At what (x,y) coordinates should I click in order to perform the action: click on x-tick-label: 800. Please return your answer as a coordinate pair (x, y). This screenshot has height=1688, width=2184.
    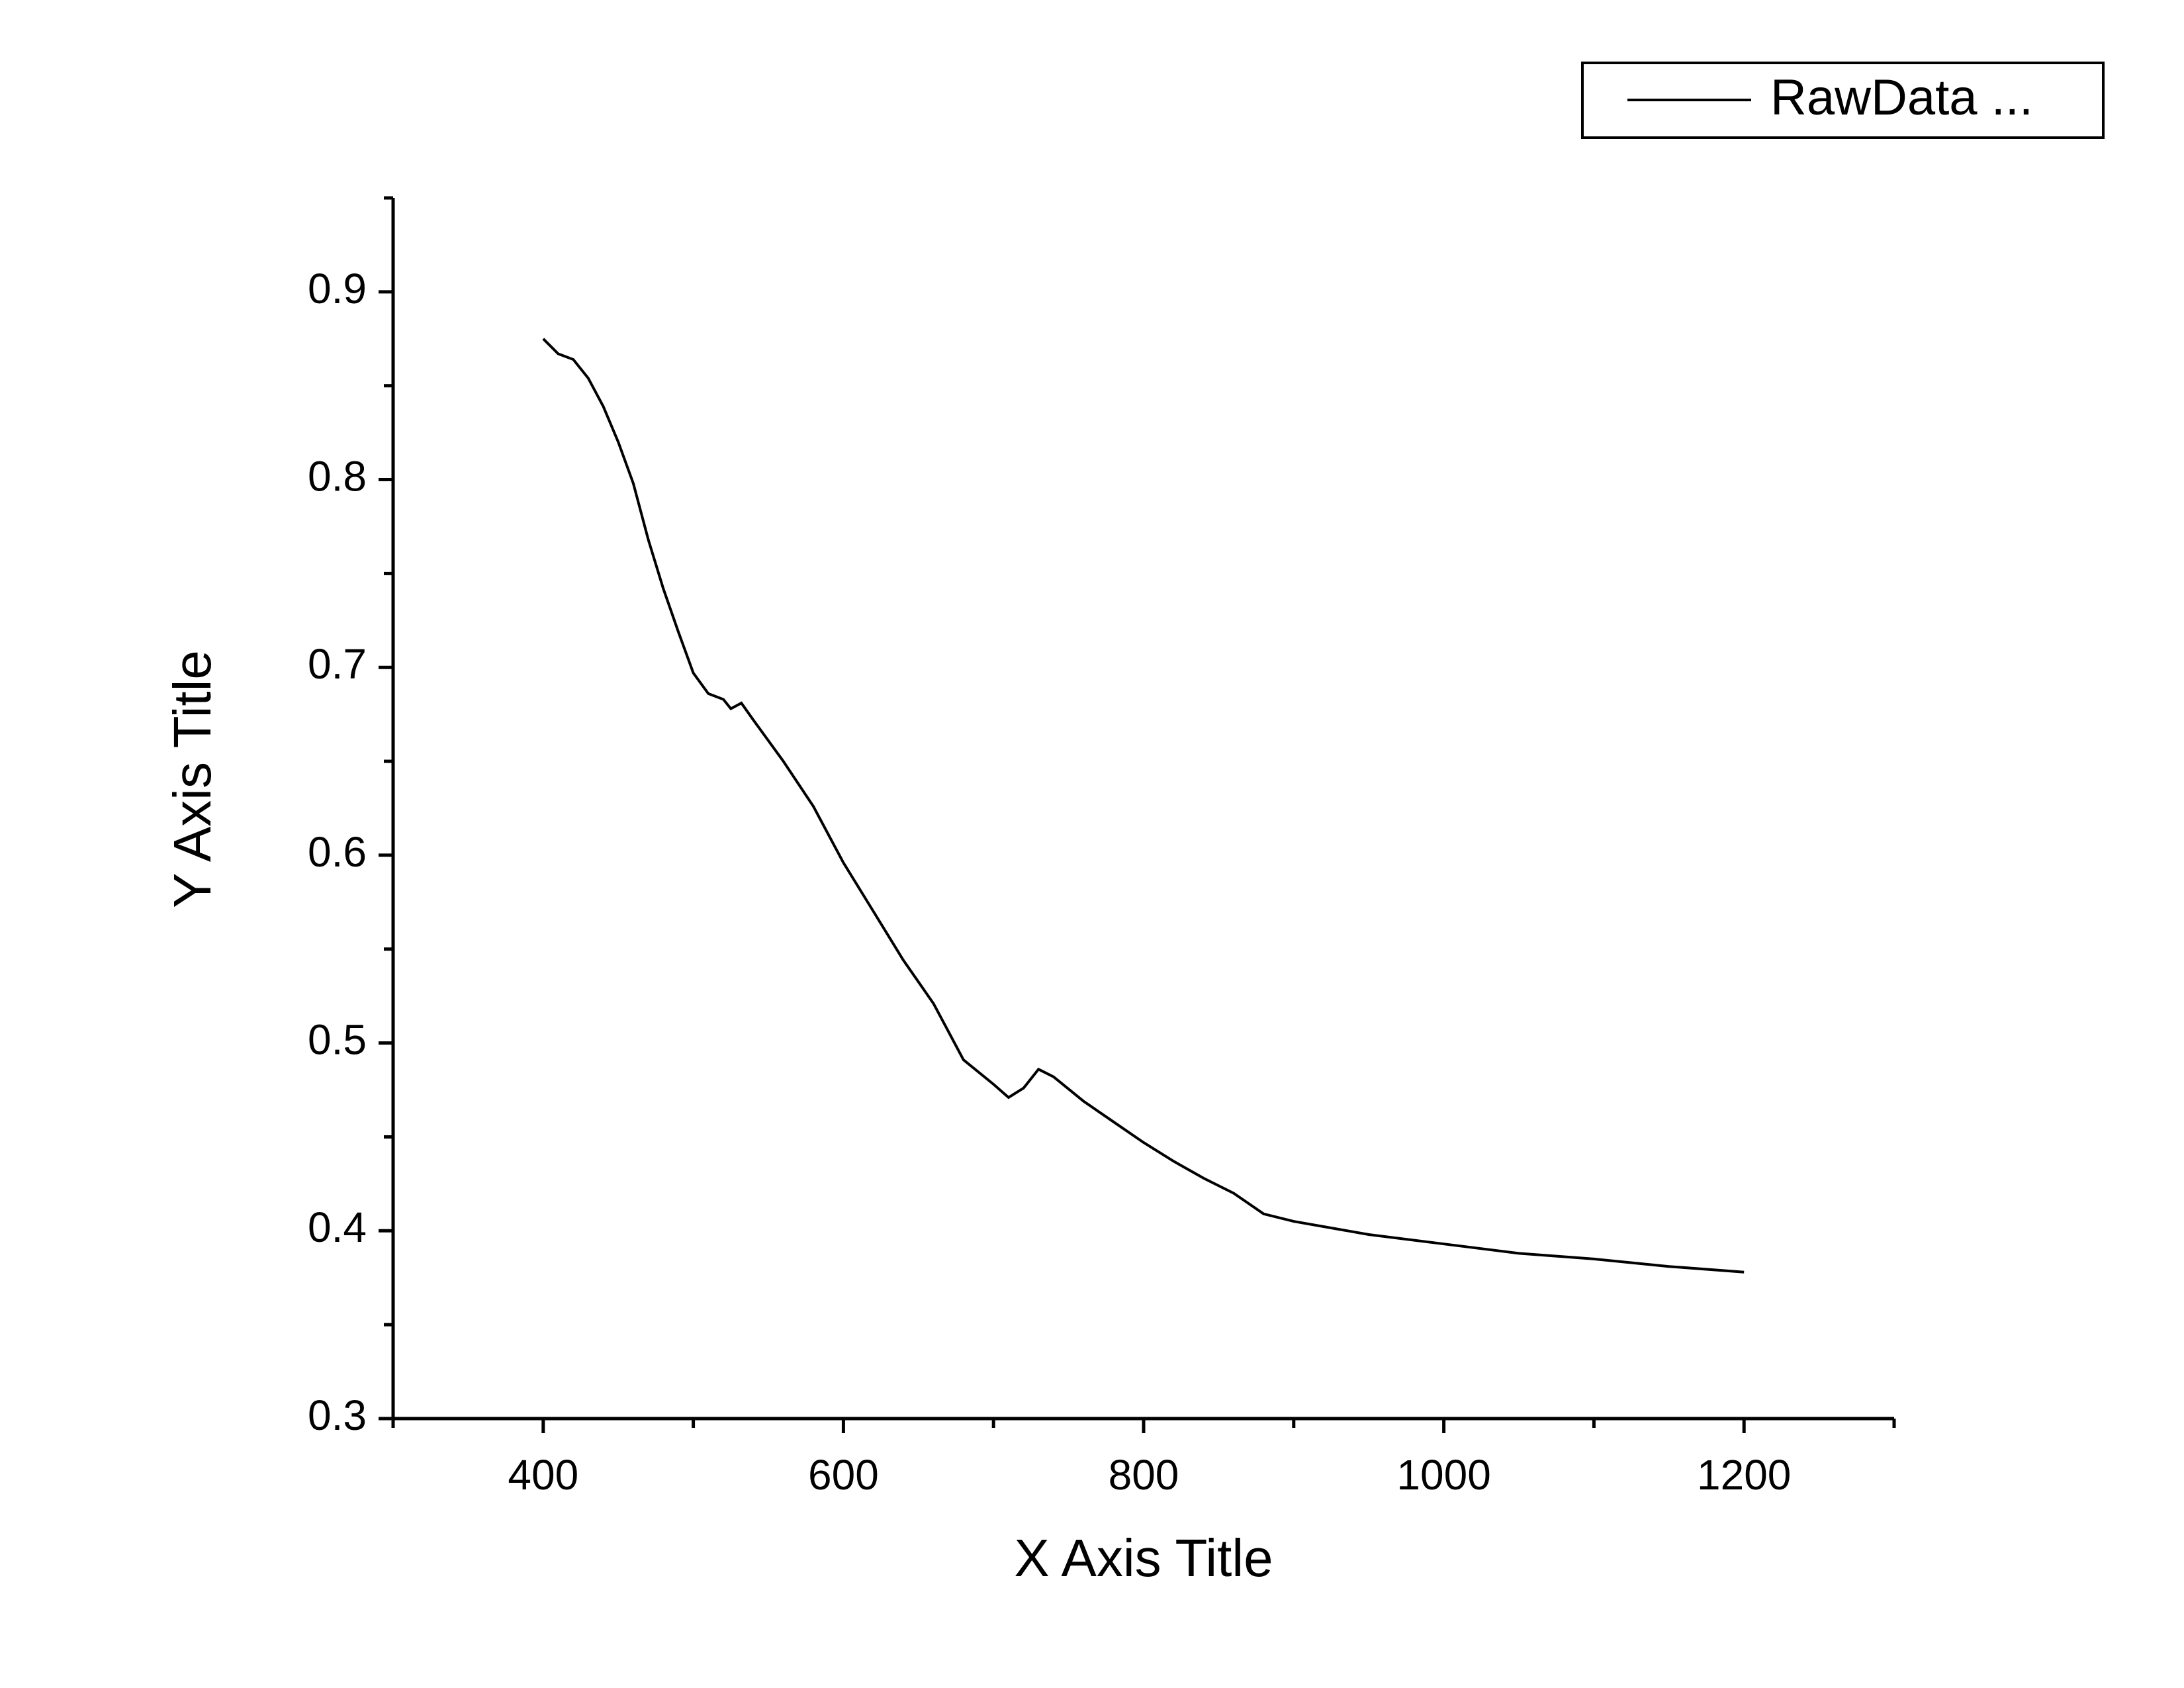
    Looking at the image, I should click on (1144, 1475).